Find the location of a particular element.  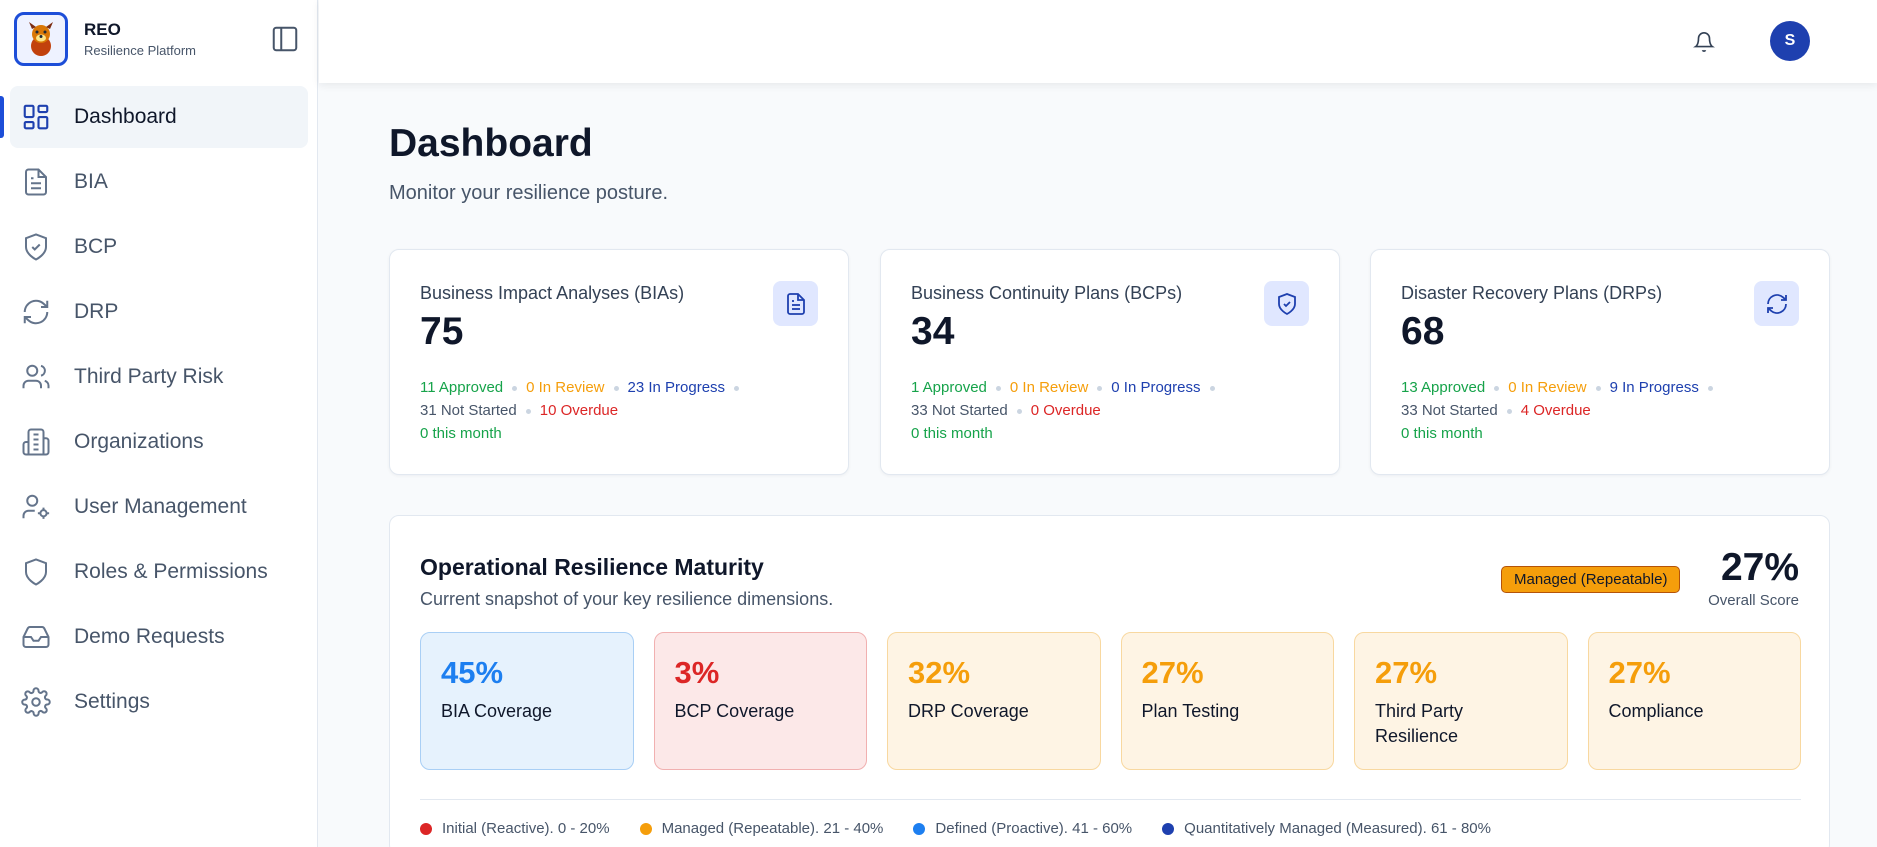

overall-score-label: Overall Score is located at coordinates (1753, 600).